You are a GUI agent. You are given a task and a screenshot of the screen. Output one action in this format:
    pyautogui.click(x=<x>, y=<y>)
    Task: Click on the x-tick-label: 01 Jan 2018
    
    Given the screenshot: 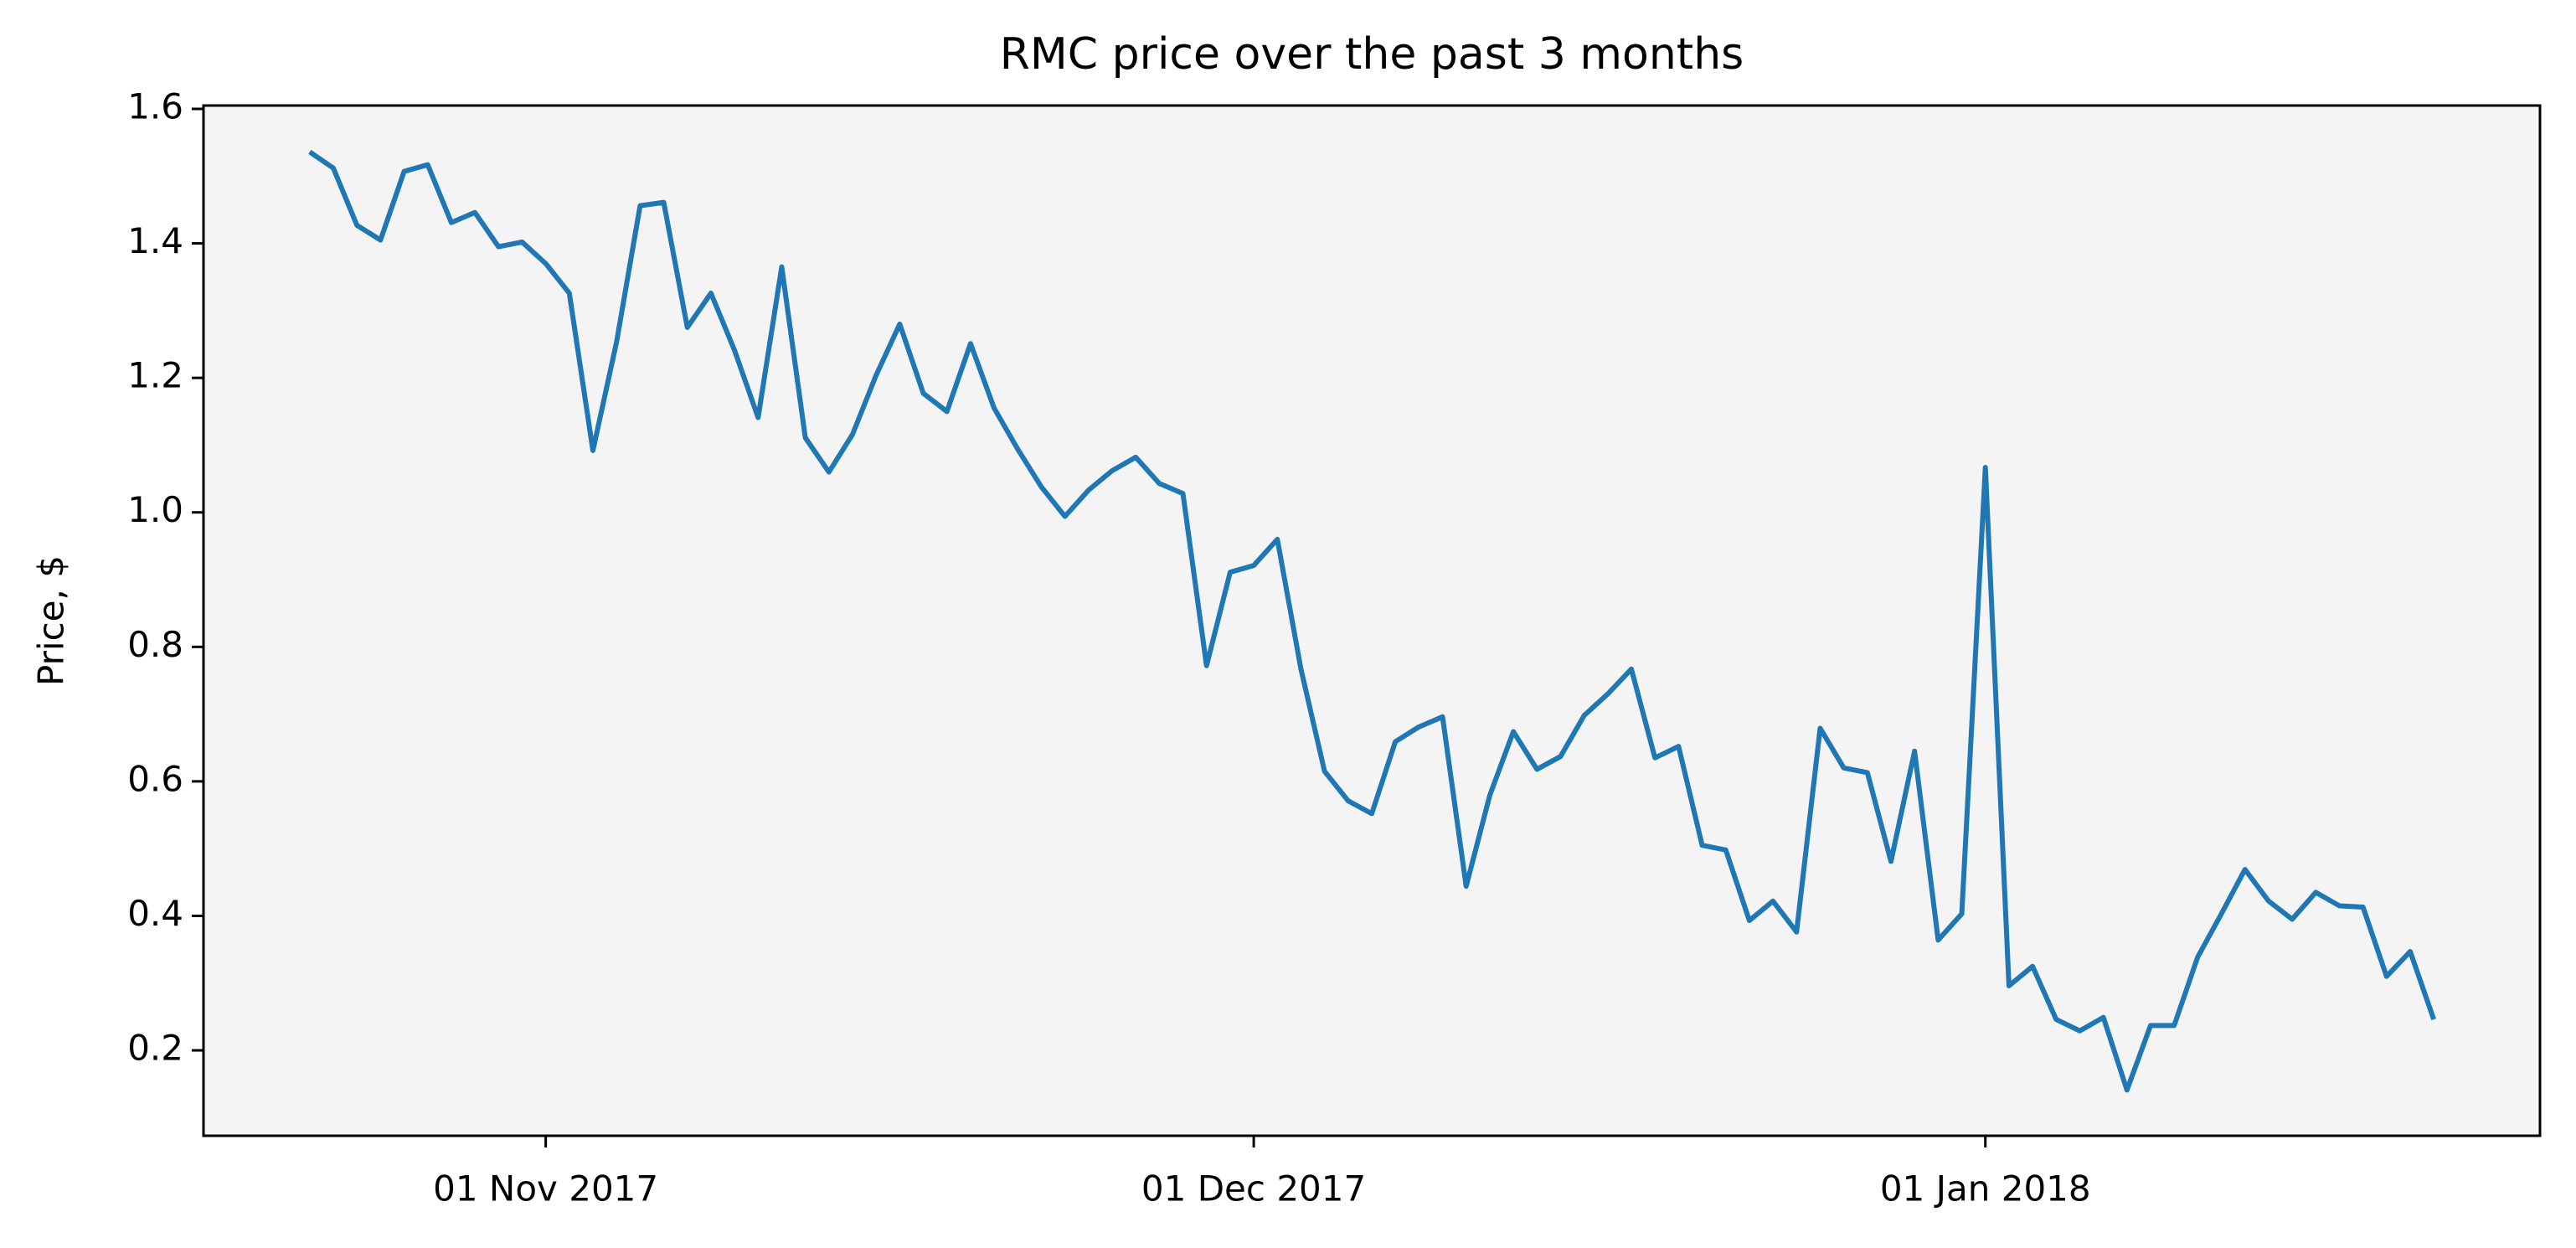 What is the action you would take?
    pyautogui.click(x=1985, y=1188)
    